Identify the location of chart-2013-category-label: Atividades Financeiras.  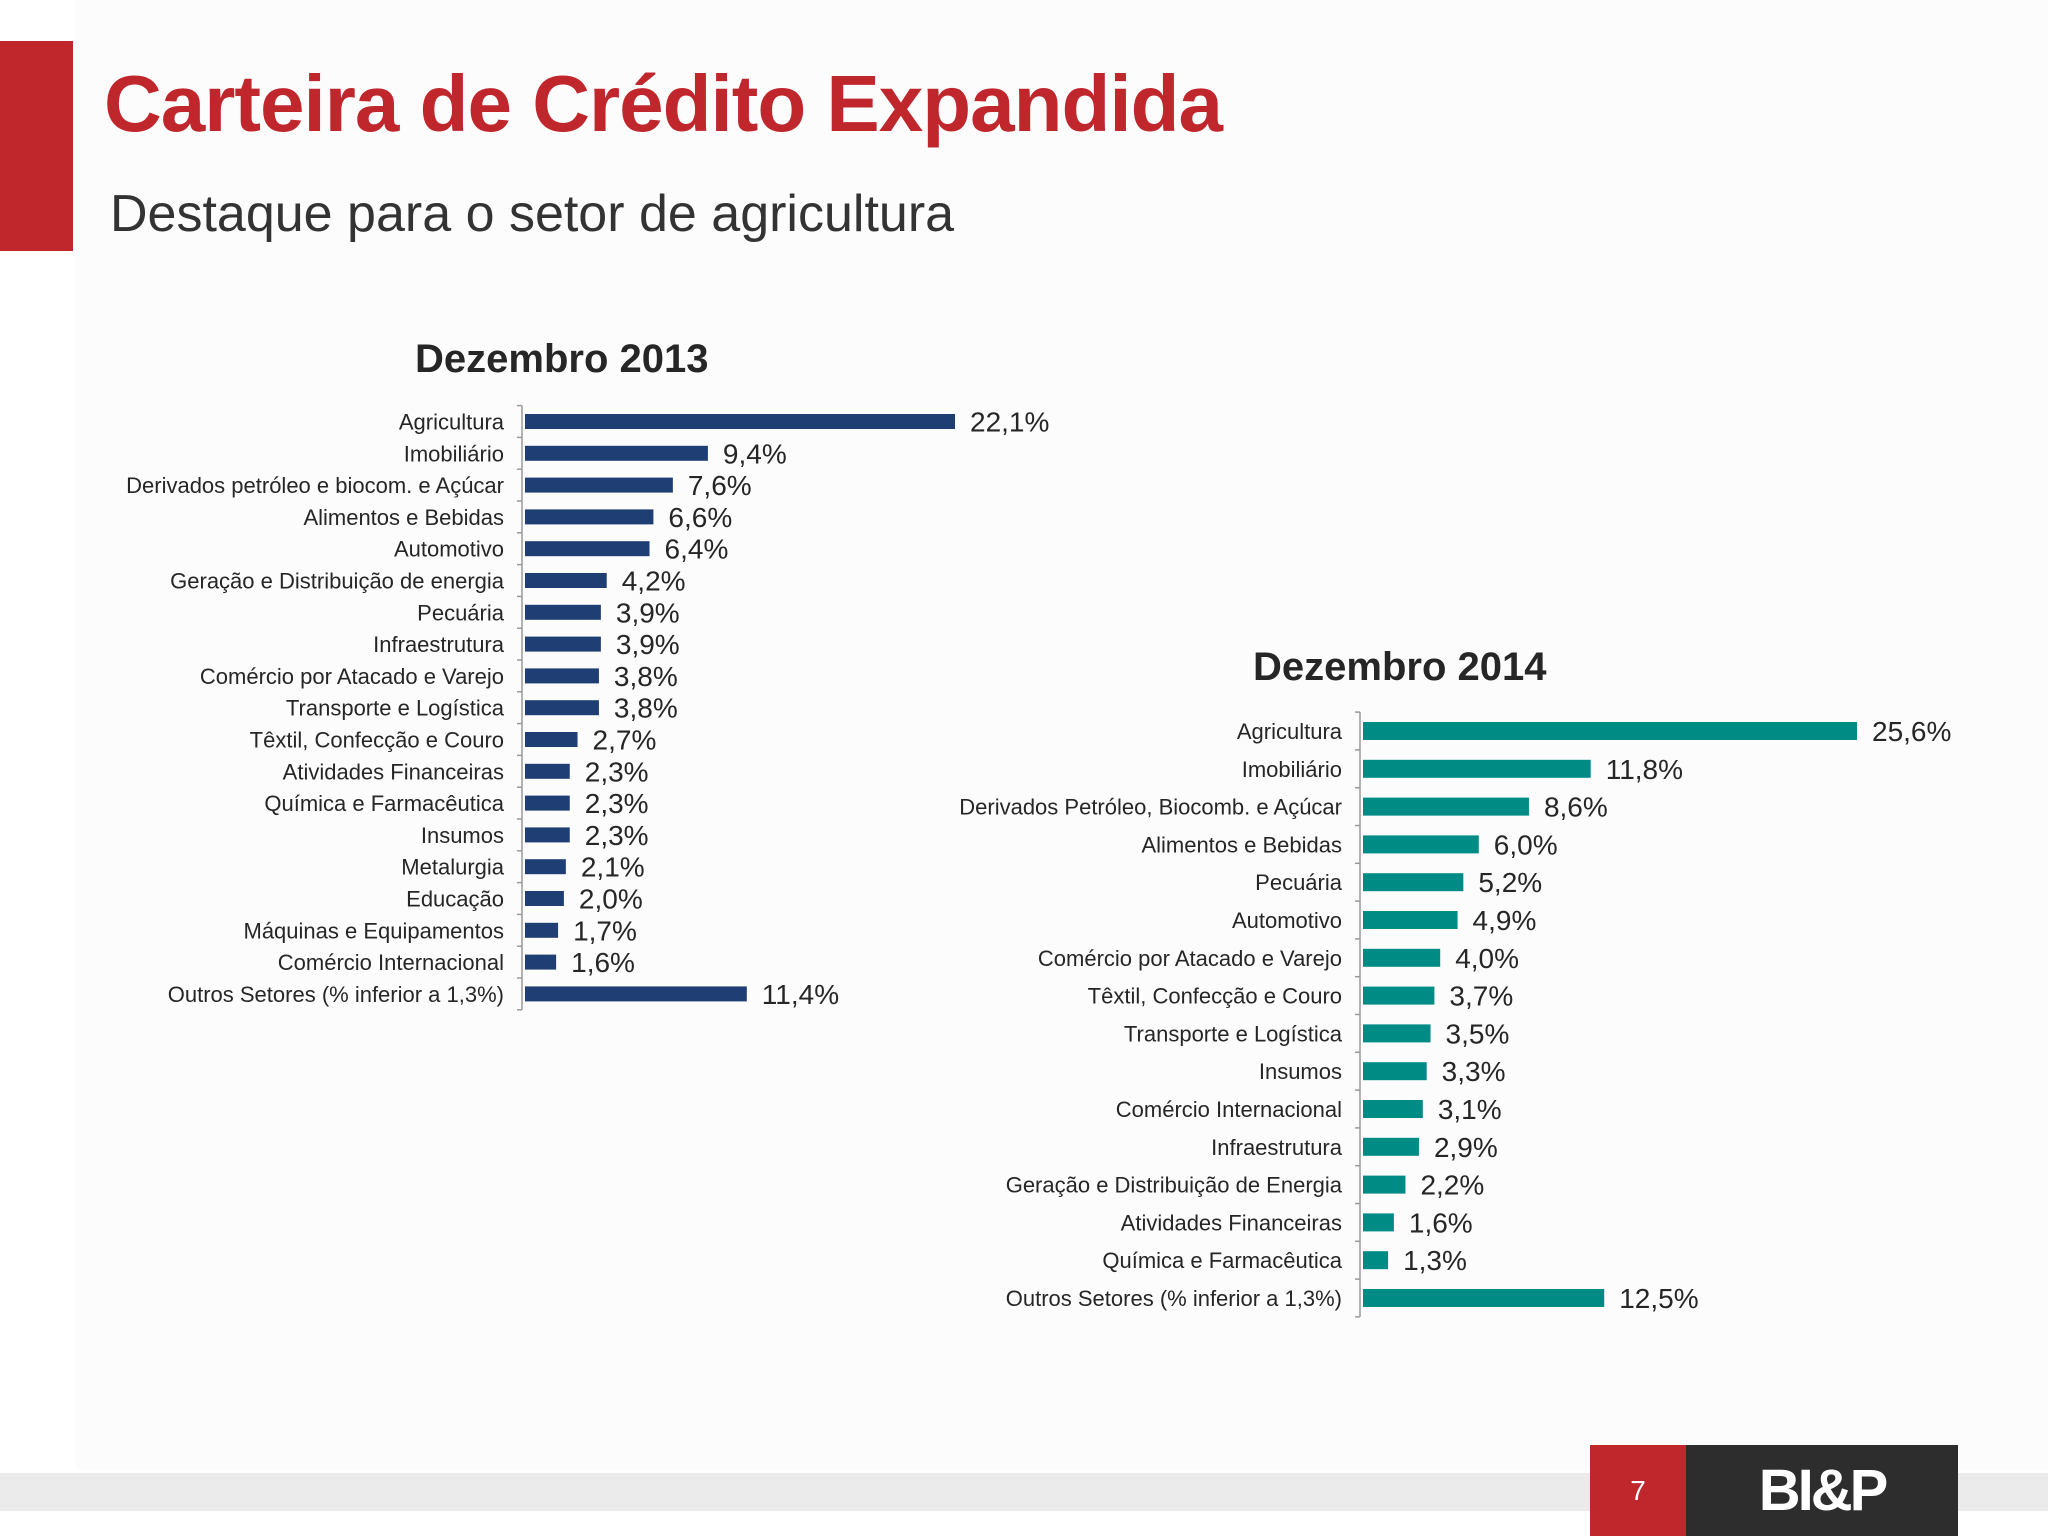
(393, 771).